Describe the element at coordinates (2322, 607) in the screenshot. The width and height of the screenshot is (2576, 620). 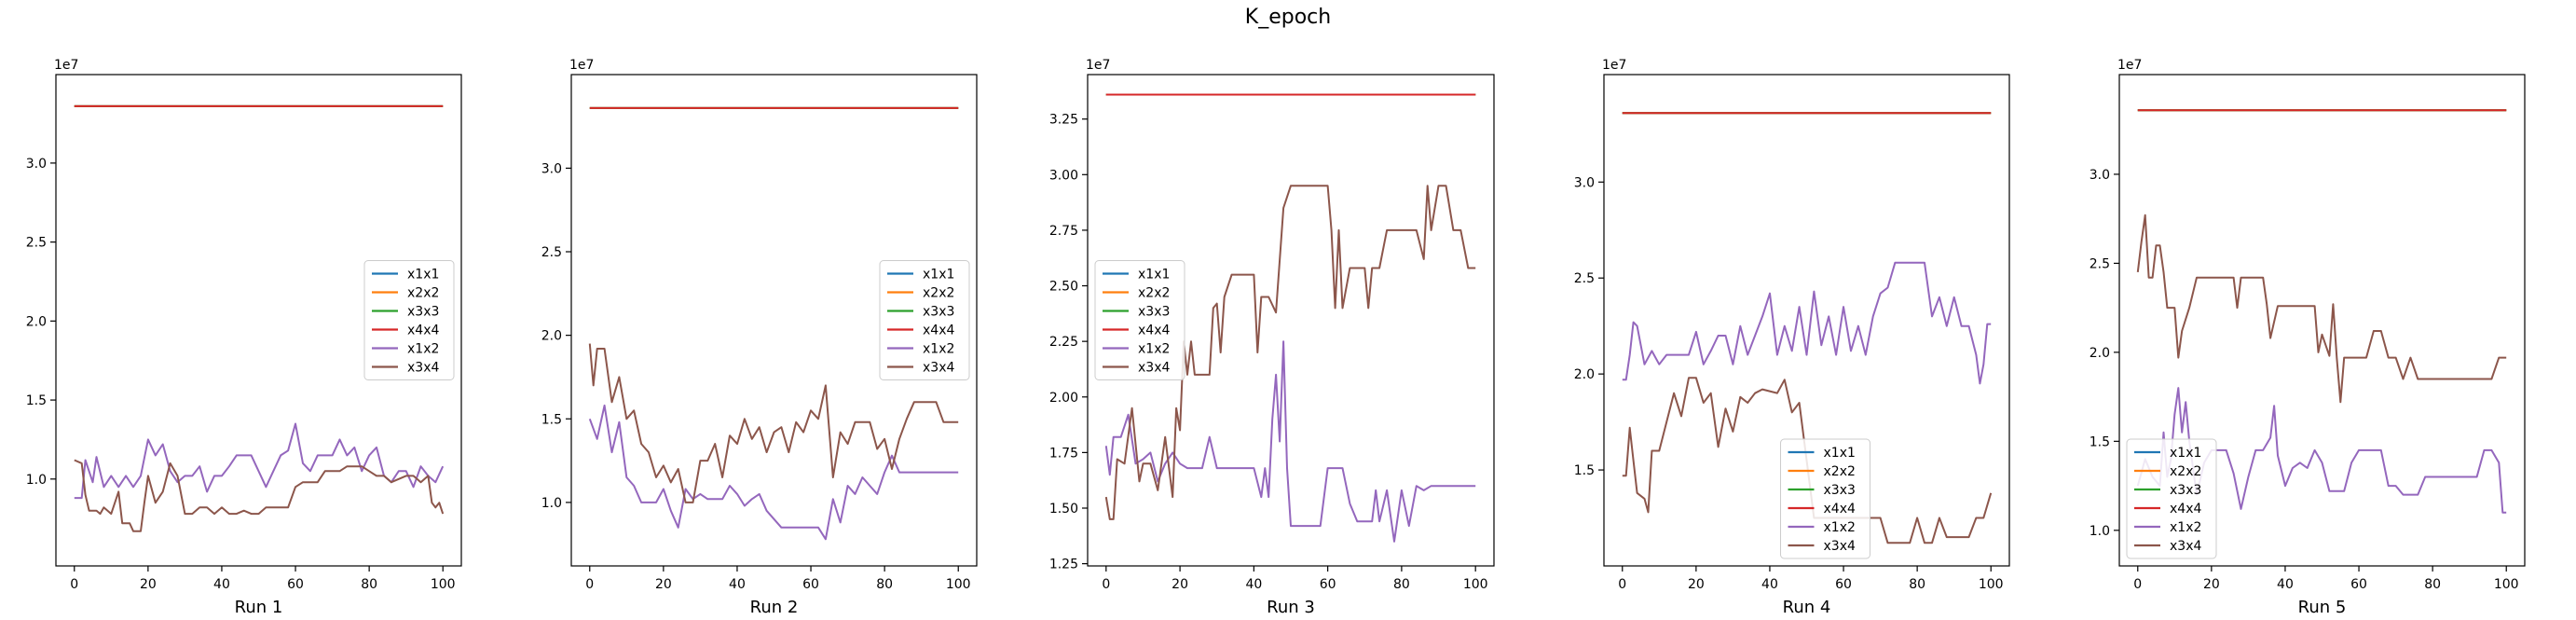
I see `x-axis-label: Run 5` at that location.